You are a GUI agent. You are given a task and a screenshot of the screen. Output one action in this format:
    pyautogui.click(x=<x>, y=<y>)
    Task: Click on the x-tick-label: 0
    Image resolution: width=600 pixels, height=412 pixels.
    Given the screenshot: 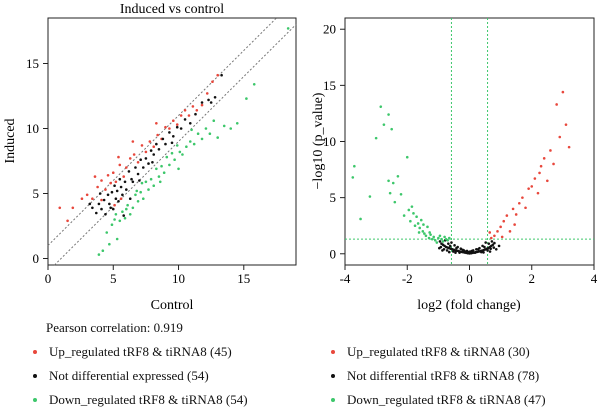 What is the action you would take?
    pyautogui.click(x=469, y=278)
    